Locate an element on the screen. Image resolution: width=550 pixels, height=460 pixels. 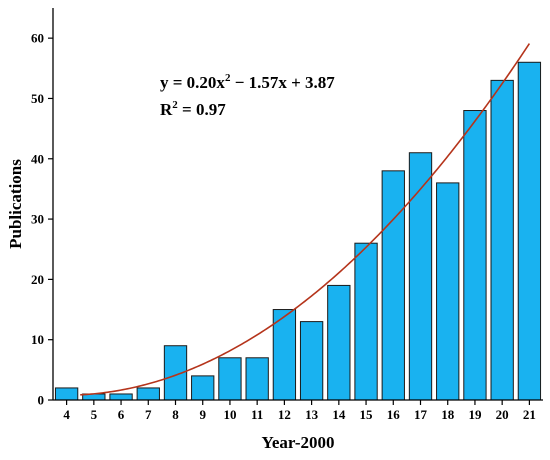
x-tick-label: 14 is located at coordinates (339, 414).